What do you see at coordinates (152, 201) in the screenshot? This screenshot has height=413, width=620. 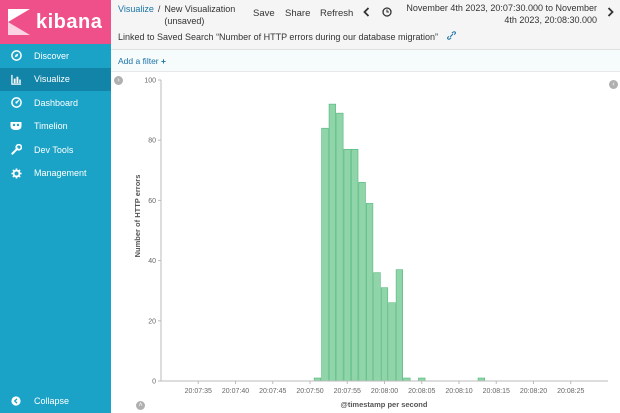 I see `y-tick-label: 60` at bounding box center [152, 201].